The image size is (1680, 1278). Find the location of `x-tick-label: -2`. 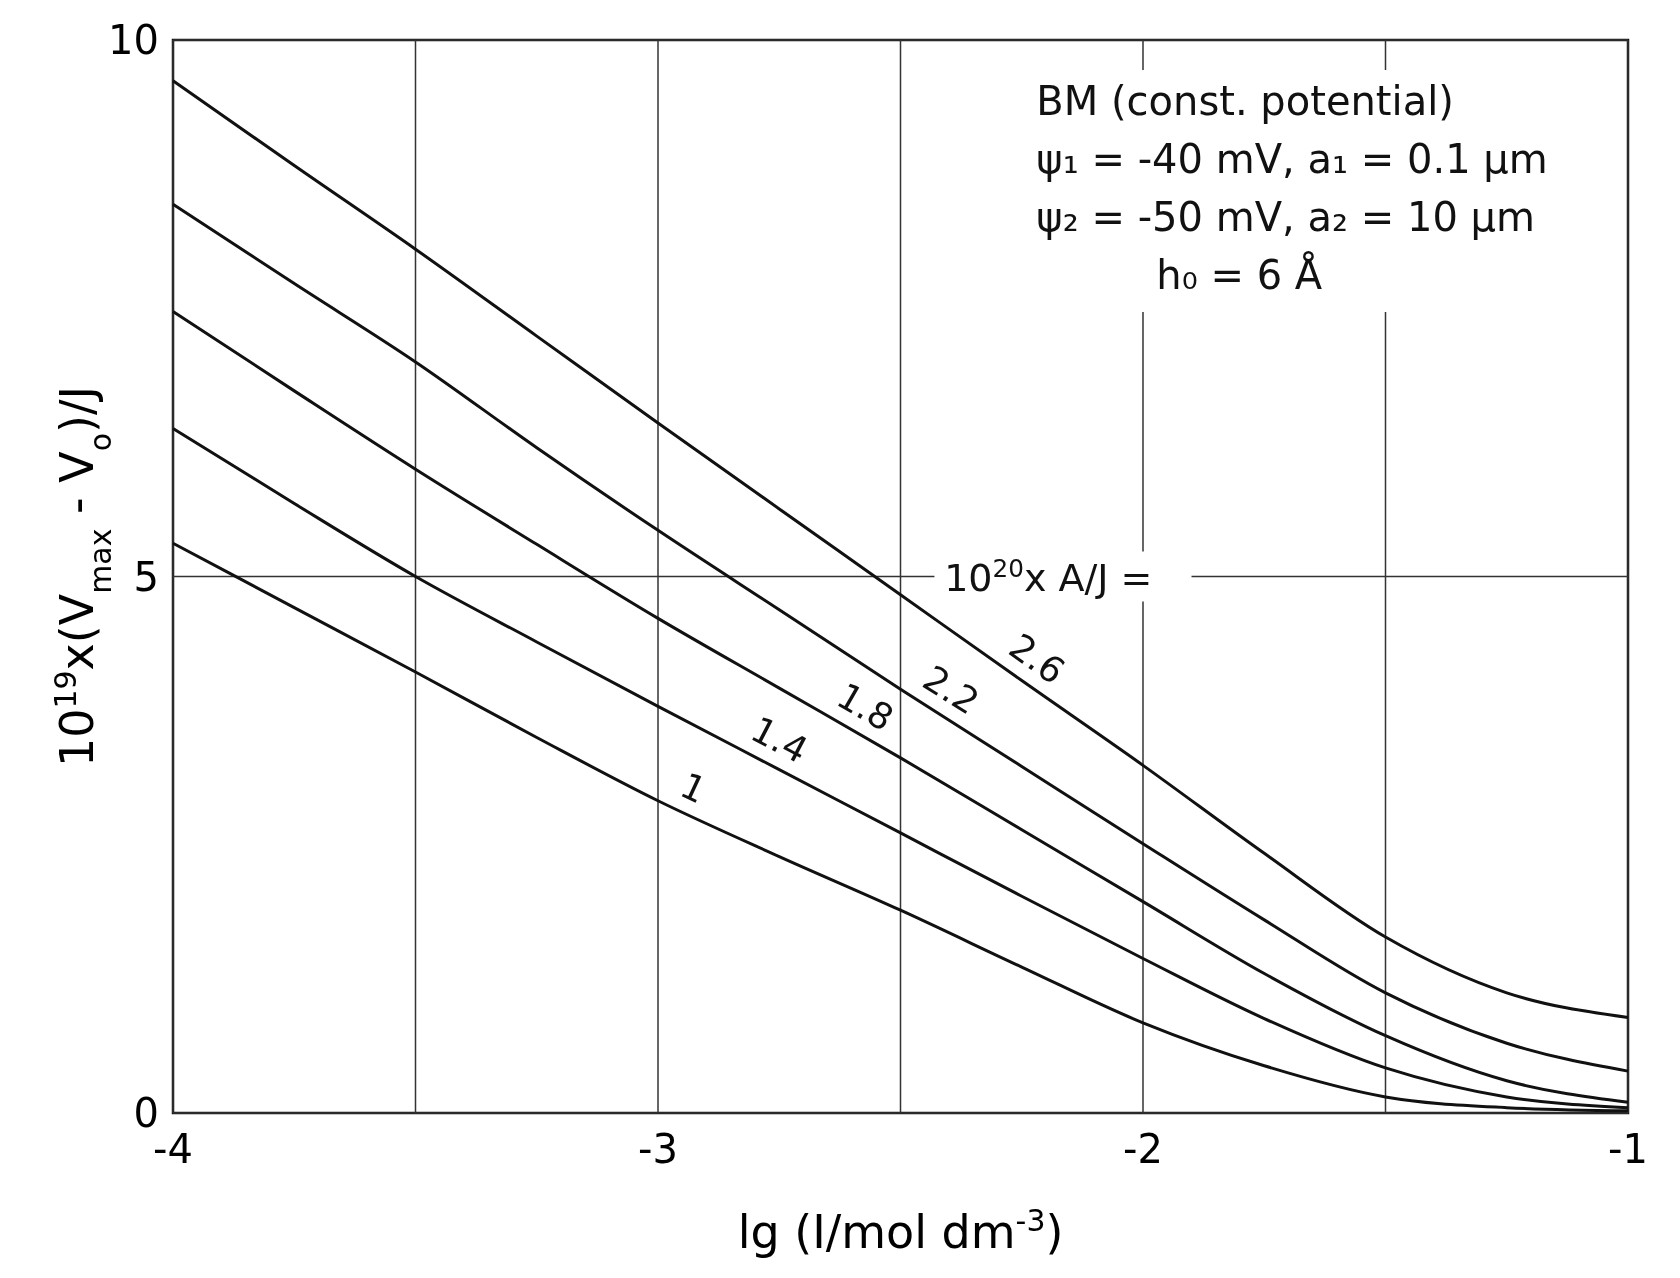

x-tick-label: -2 is located at coordinates (1143, 1149).